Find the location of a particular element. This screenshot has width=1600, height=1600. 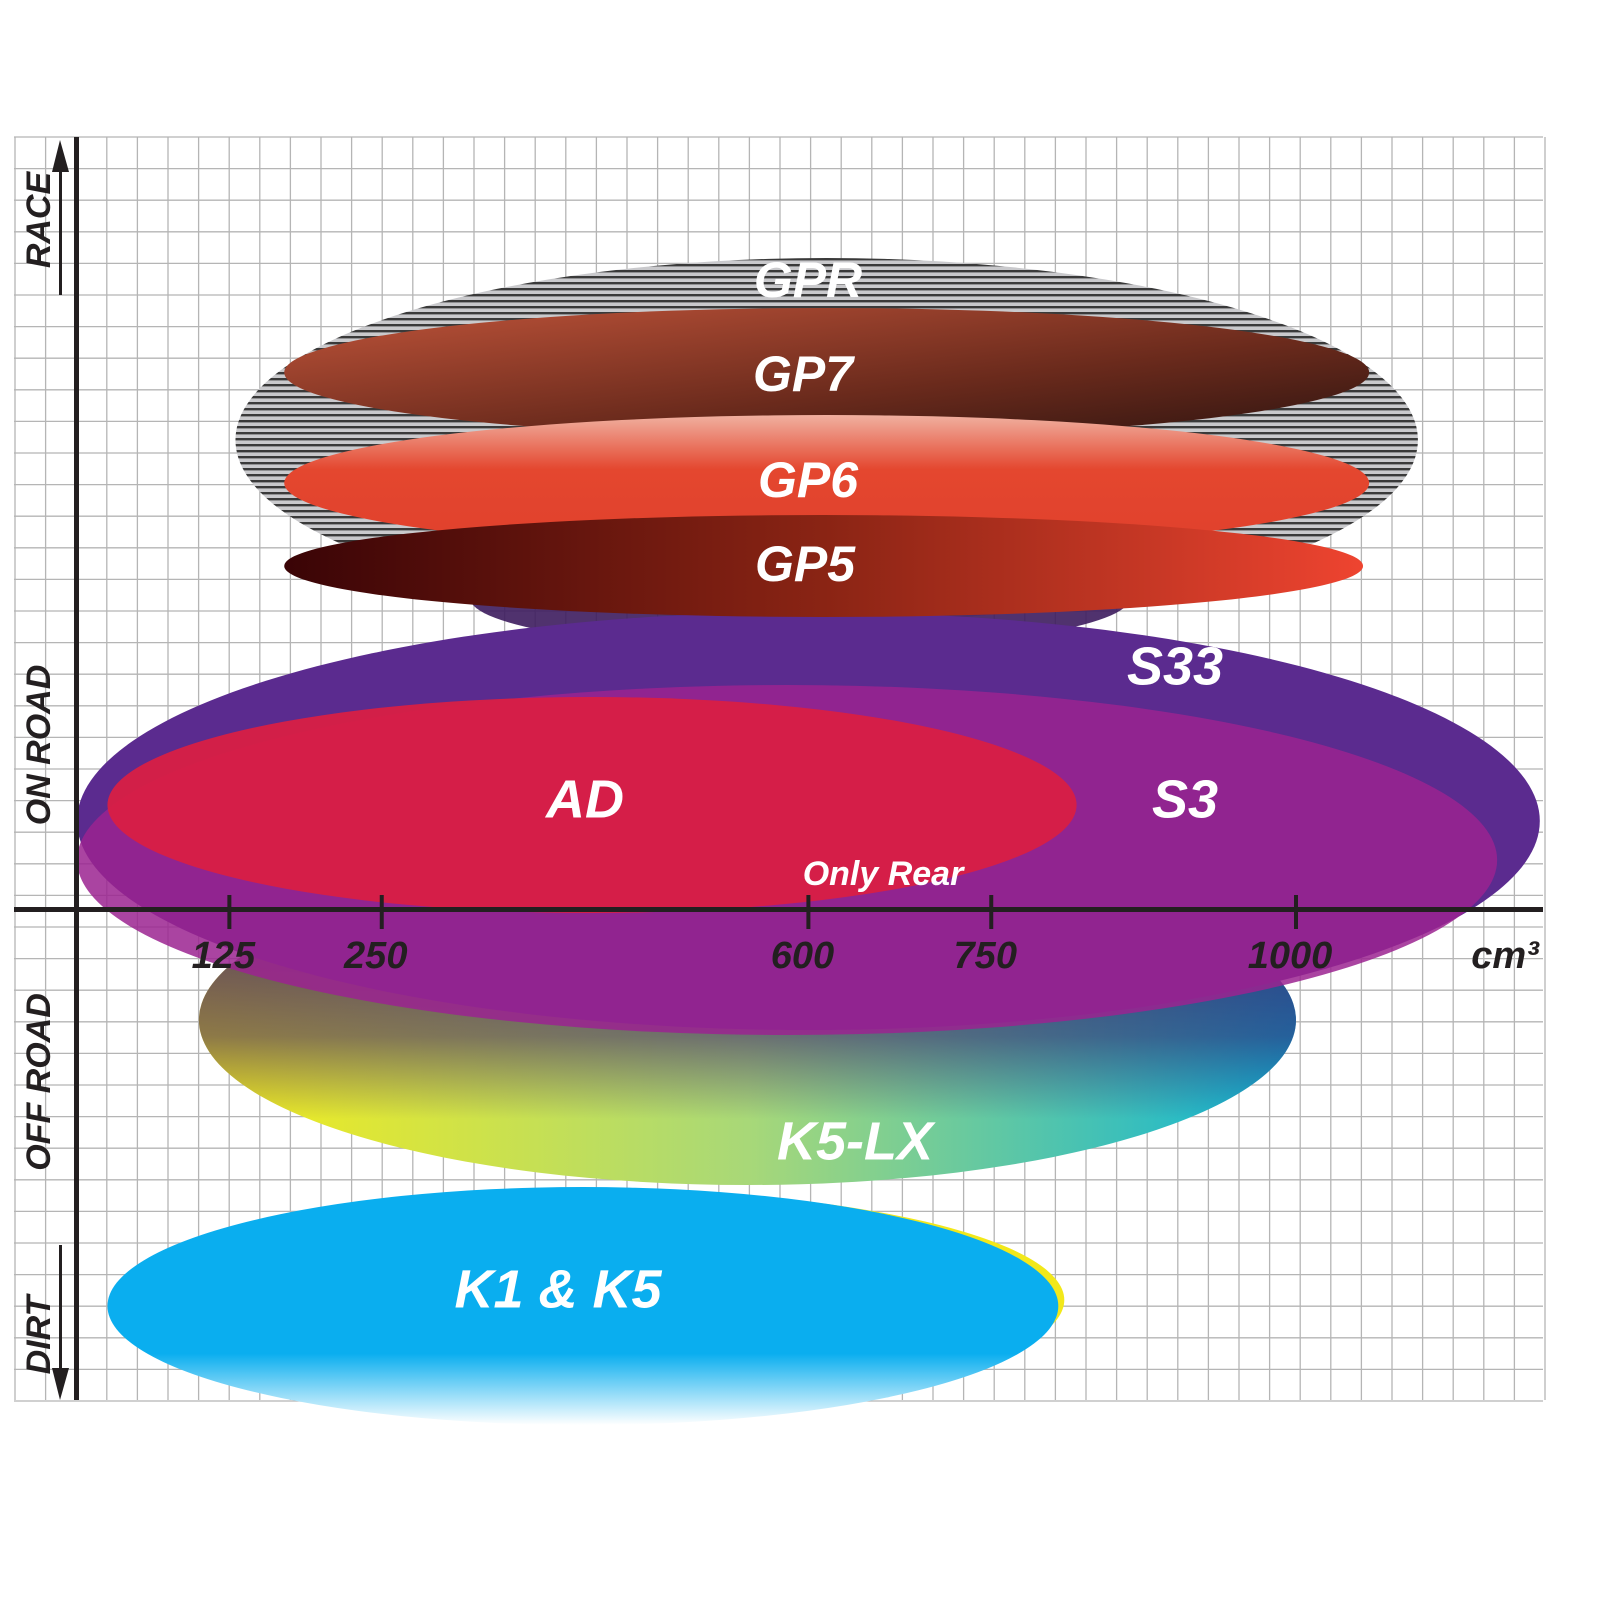

y-category-on-road: ON ROAD is located at coordinates (39, 745).